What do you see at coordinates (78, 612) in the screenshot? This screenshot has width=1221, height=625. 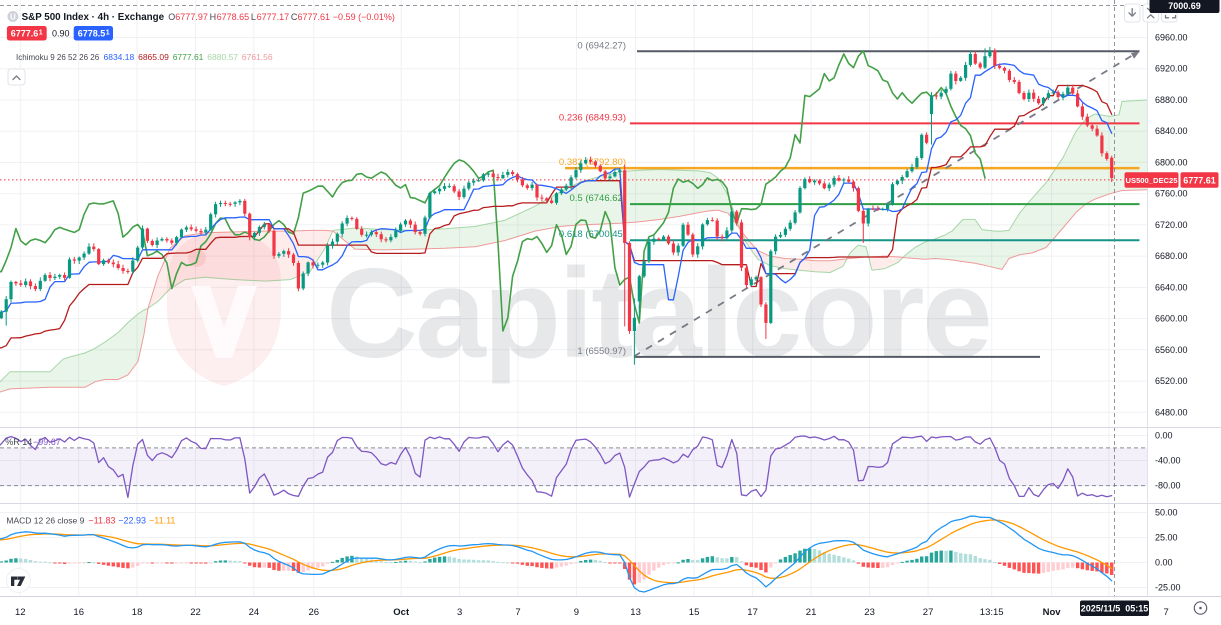 I see `svg-text: 16` at bounding box center [78, 612].